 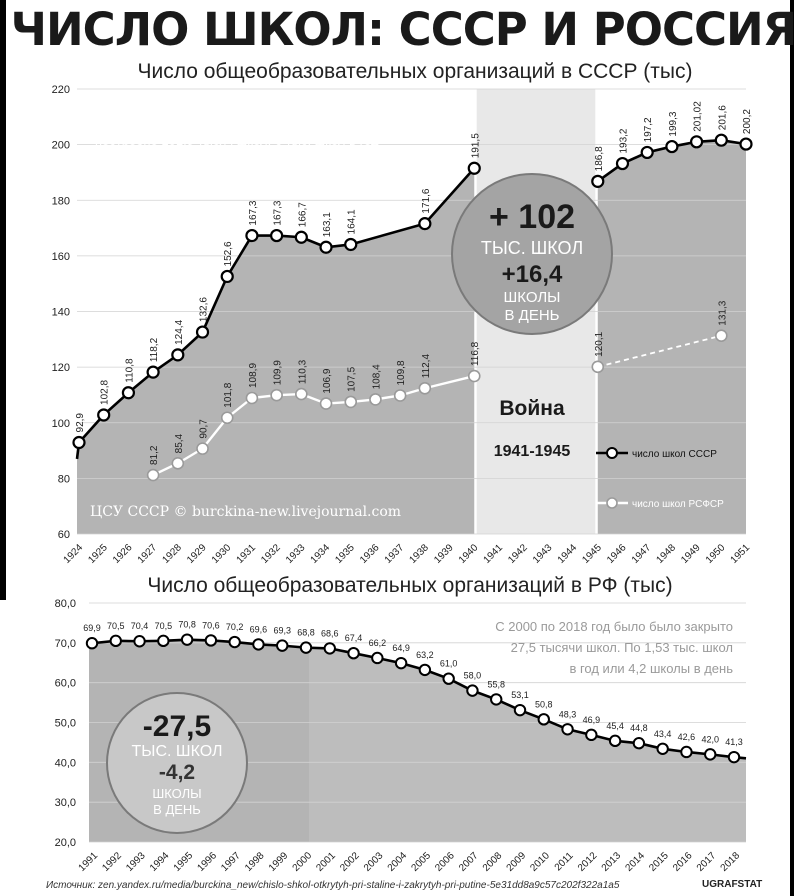 I want to click on rsfsr-line-postwar, so click(x=659, y=351).